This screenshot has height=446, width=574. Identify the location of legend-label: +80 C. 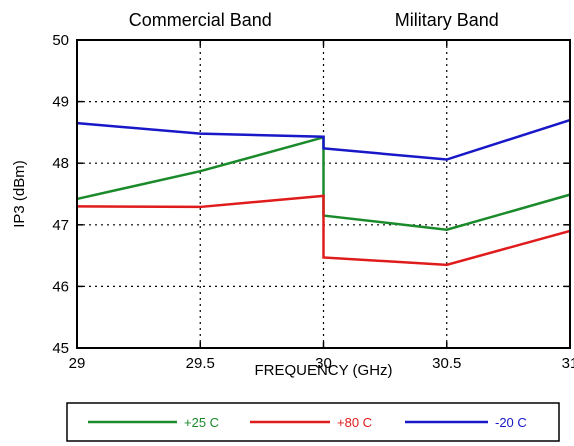
(354, 422).